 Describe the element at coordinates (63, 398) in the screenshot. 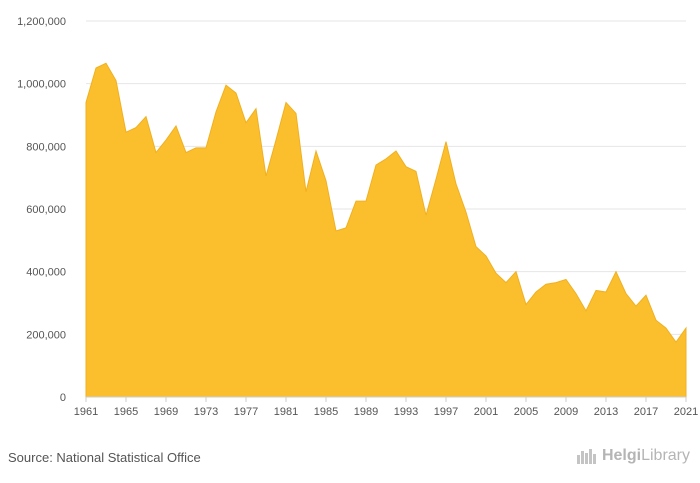

I see `y-tick-label: 0` at that location.